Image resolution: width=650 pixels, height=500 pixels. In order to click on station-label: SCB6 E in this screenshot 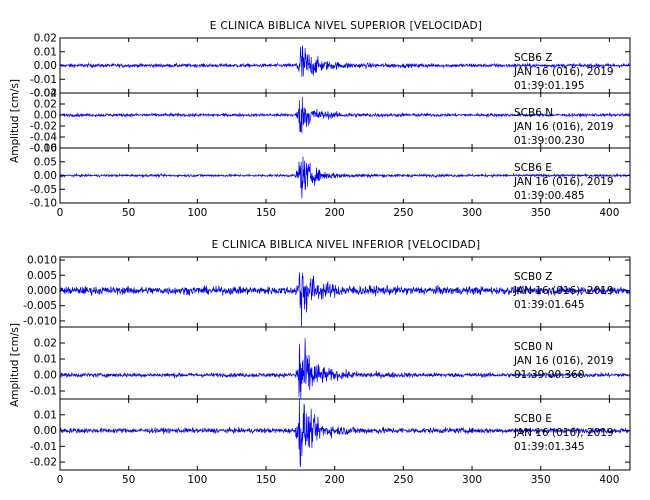, I will do `click(533, 168)`.